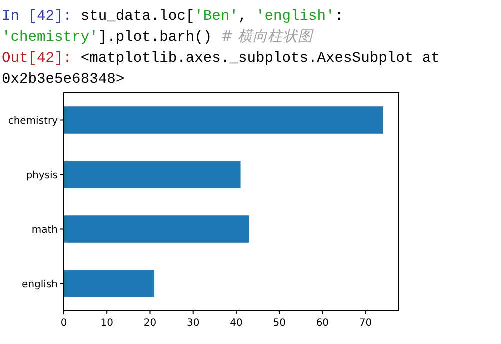 Image resolution: width=501 pixels, height=344 pixels. I want to click on x-tick-label: 50, so click(279, 323).